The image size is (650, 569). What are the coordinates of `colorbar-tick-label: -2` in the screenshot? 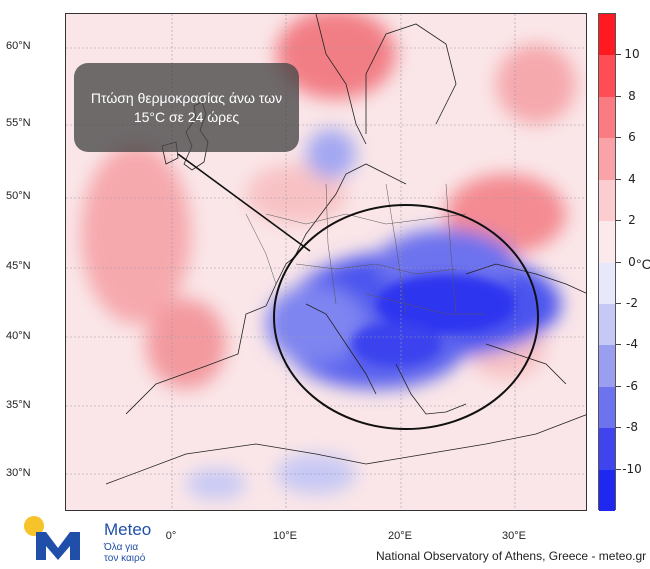 It's located at (632, 302).